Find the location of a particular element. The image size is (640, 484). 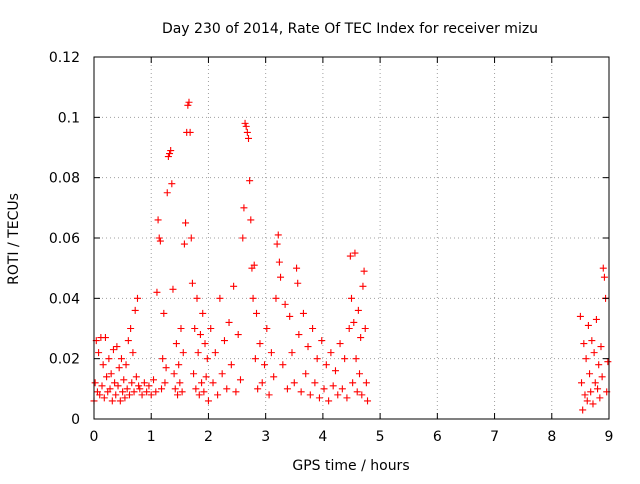

y-tick-label: 0 is located at coordinates (75, 420).